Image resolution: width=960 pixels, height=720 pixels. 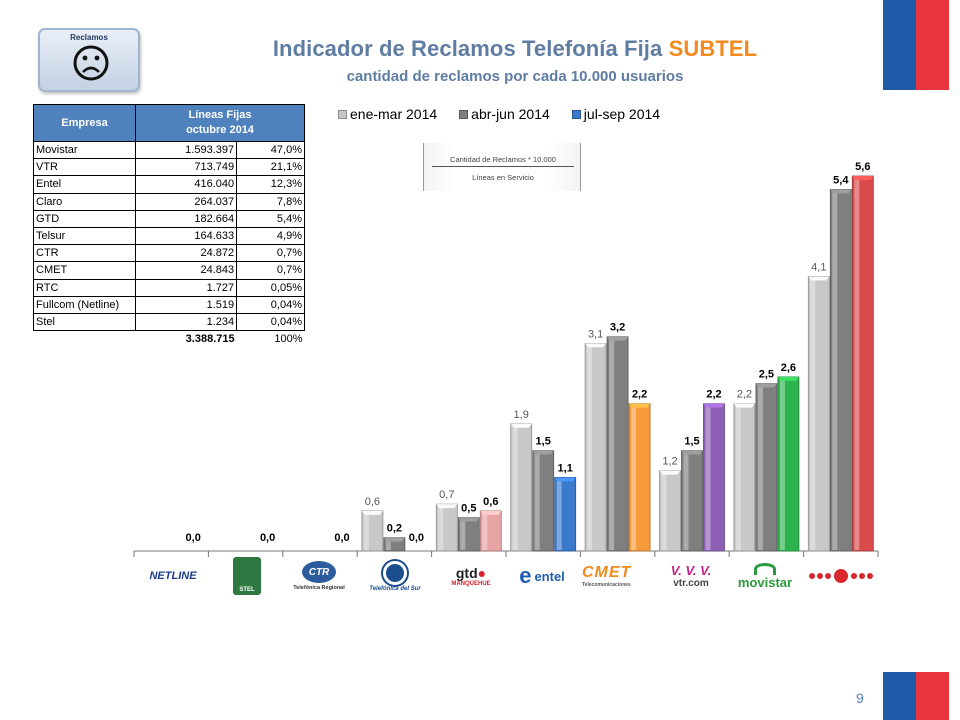 I want to click on table-row: CTR 24.872 0,7%, so click(x=169, y=253).